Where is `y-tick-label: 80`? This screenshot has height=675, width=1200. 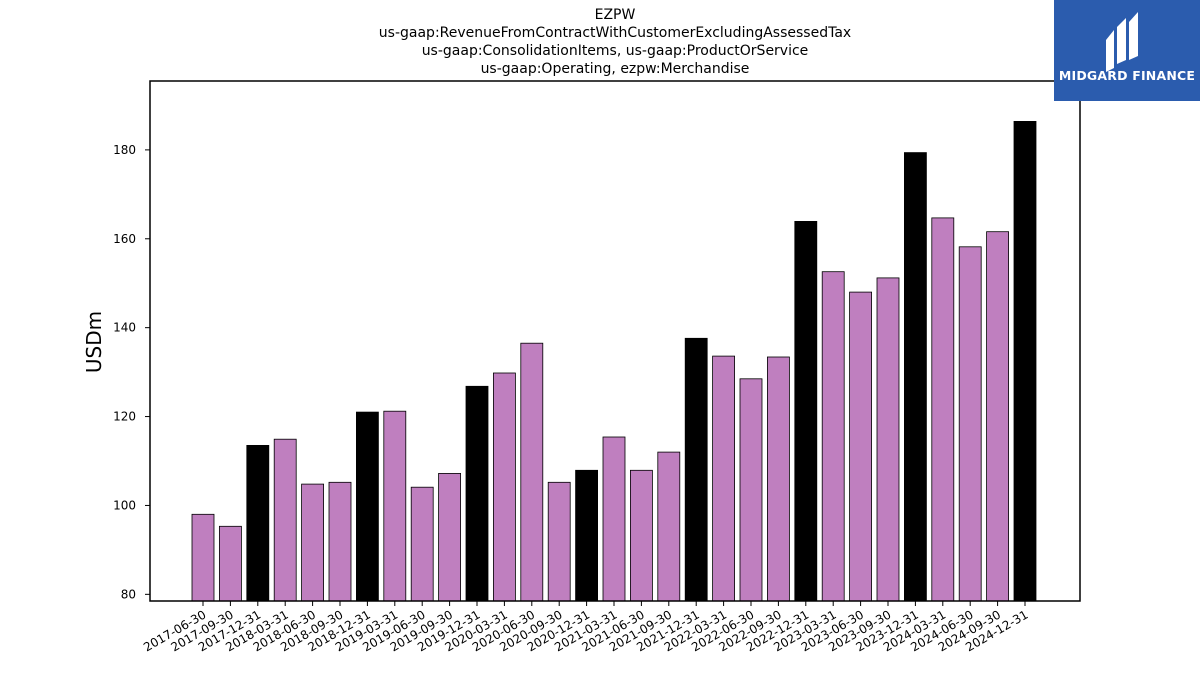 y-tick-label: 80 is located at coordinates (128, 594).